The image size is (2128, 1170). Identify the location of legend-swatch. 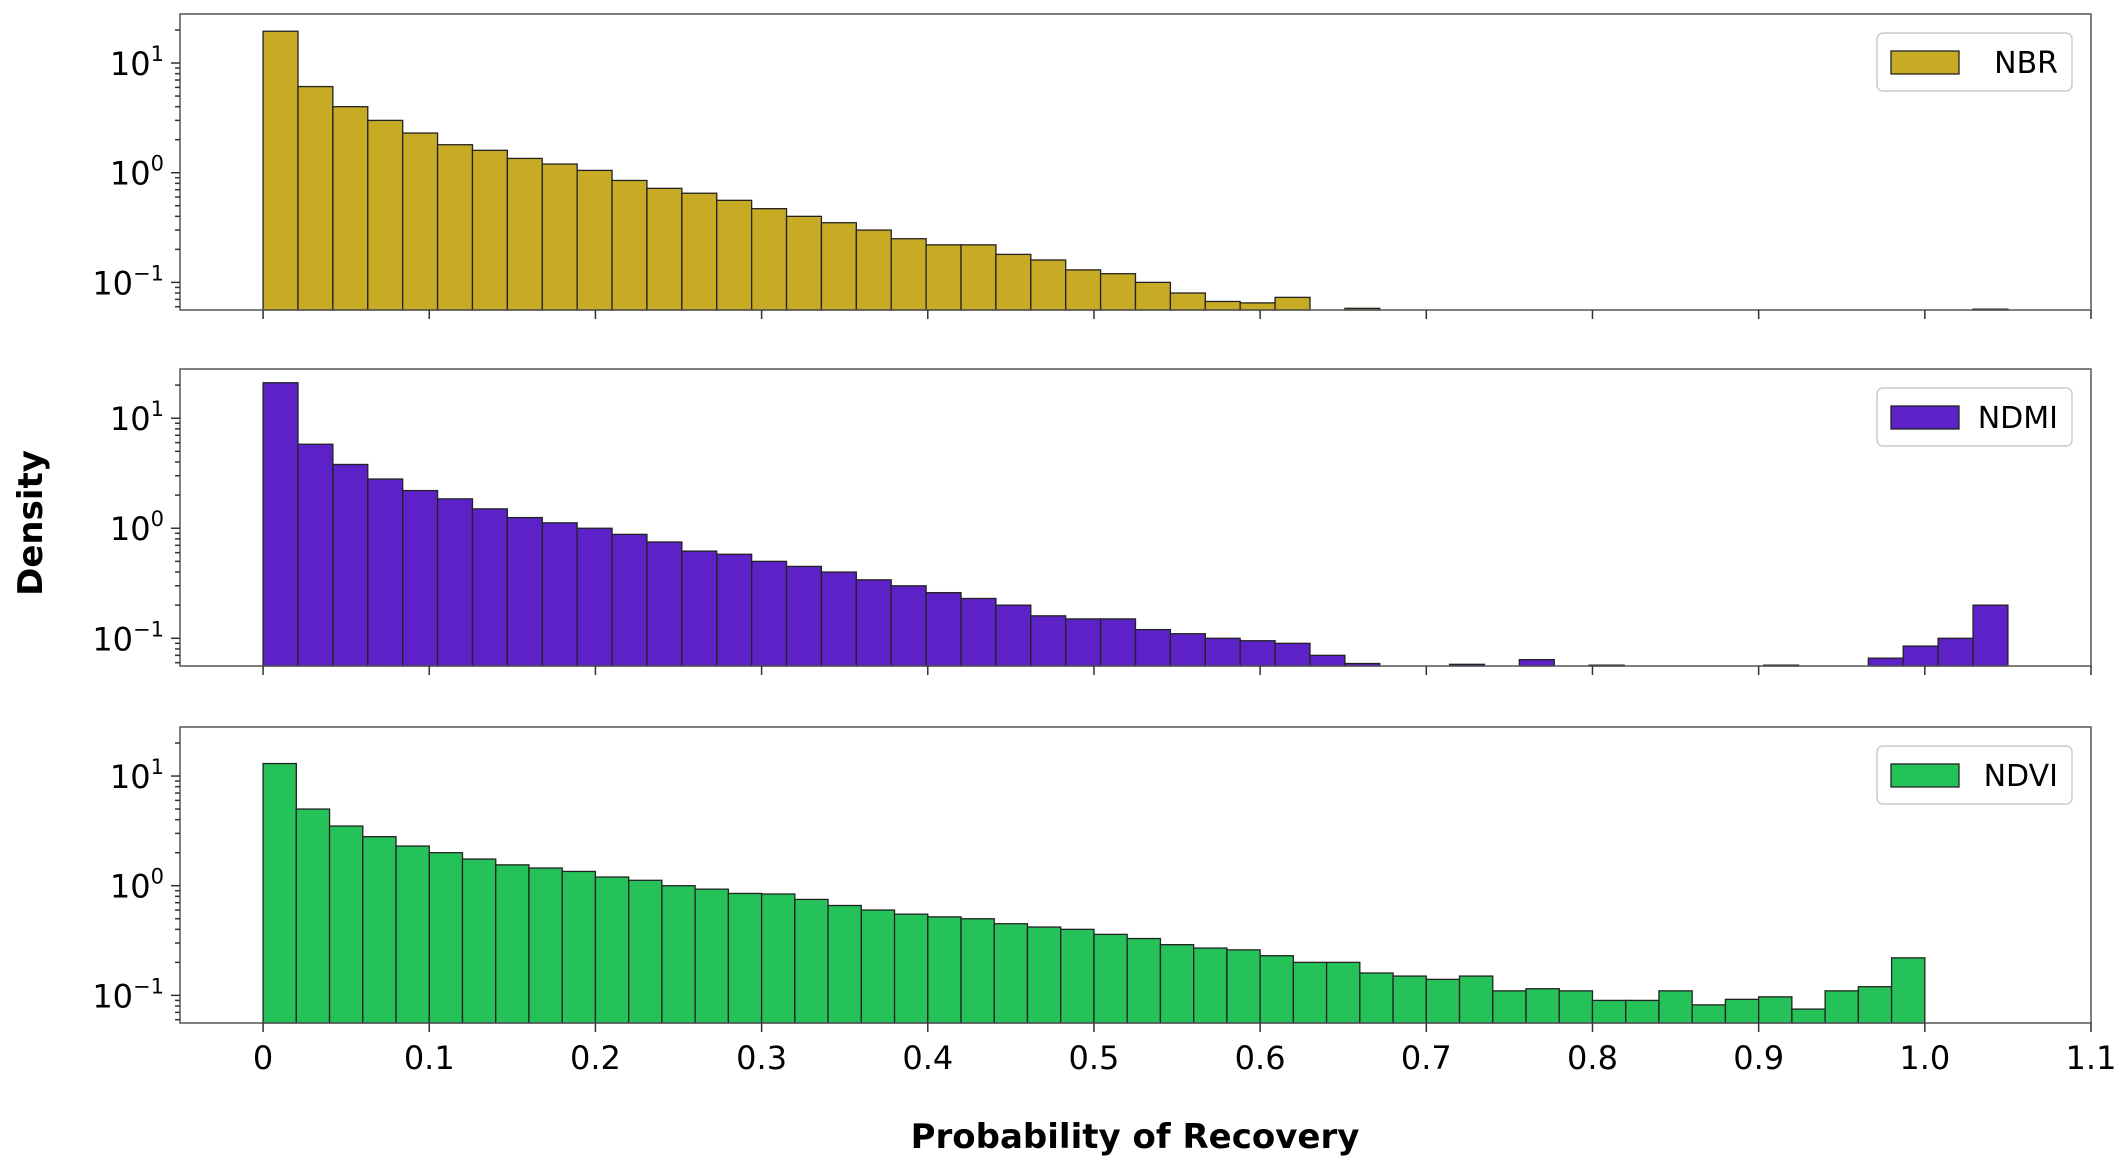
(1925, 417).